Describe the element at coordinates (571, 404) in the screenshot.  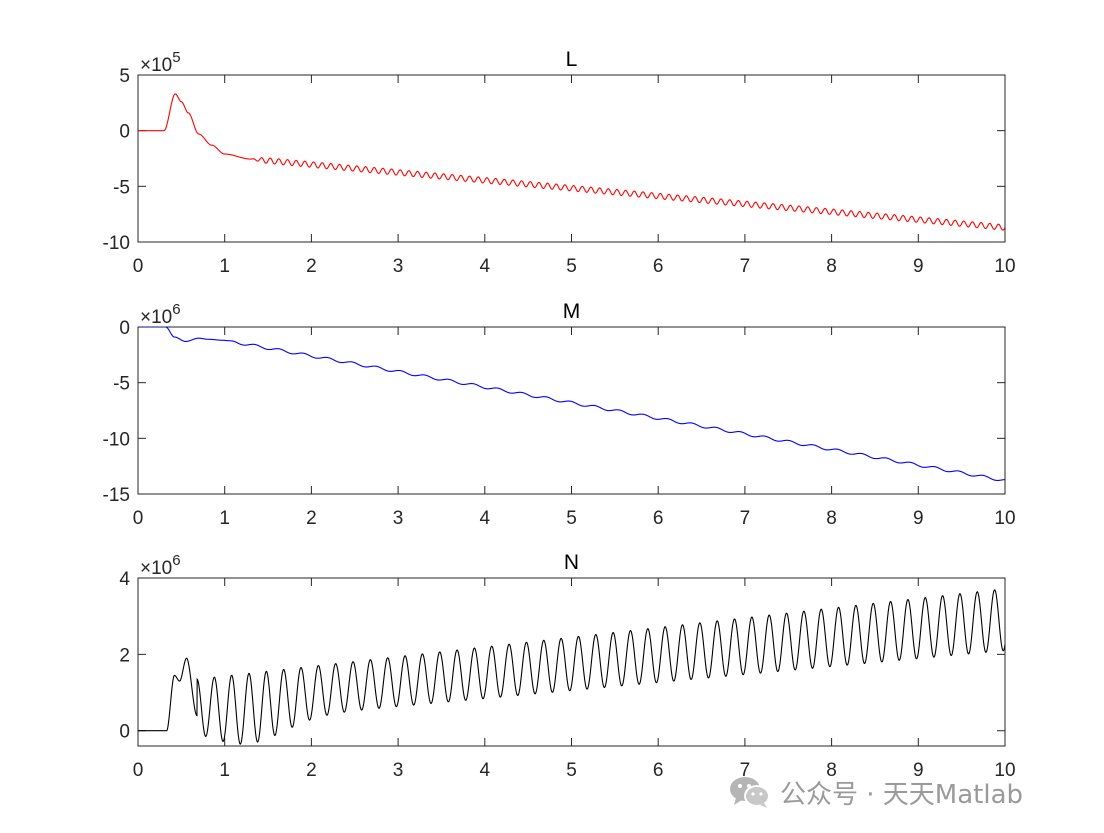
I see `series-line-m` at that location.